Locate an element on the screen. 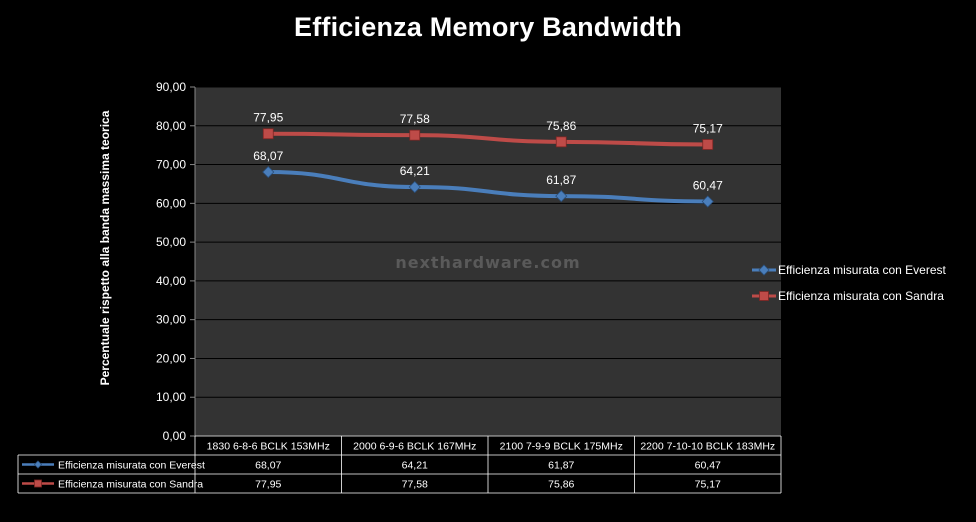  series-everest: 68,07 64,21 61,87 60,47 is located at coordinates (488, 178).